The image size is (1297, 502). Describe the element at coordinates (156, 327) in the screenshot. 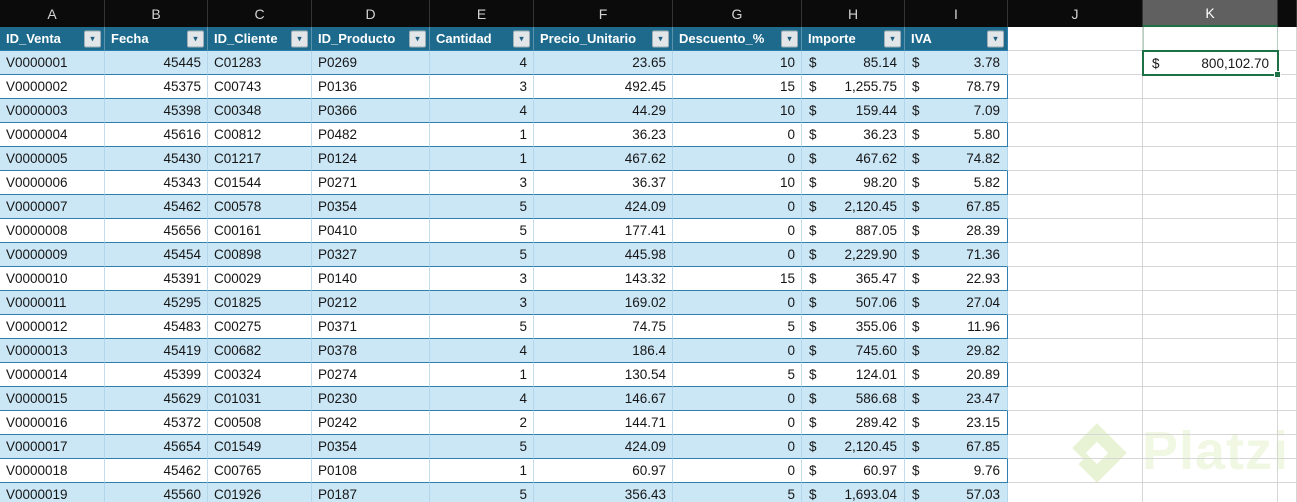

I see `cell-B13: 45483` at that location.